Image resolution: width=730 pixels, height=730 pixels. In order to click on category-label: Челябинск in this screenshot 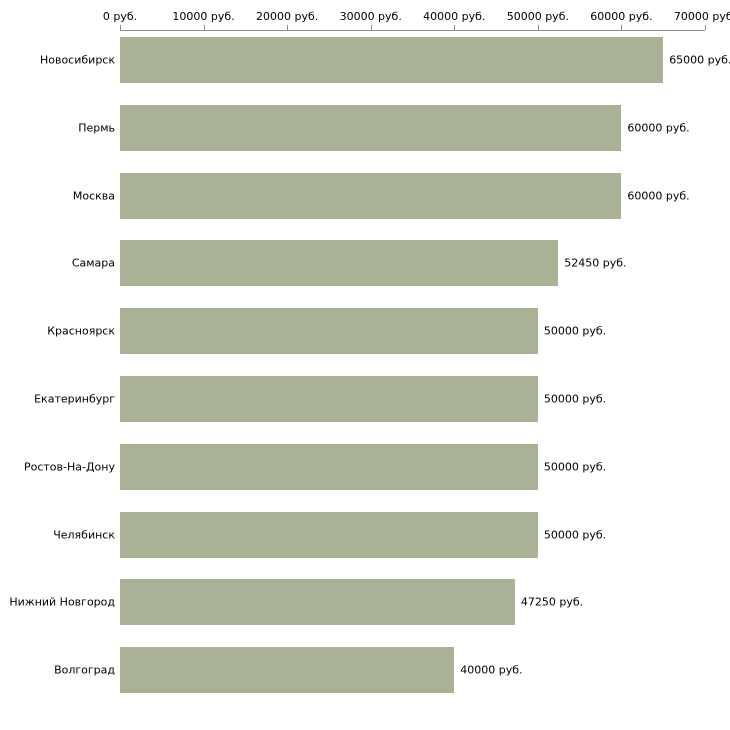, I will do `click(84, 535)`.